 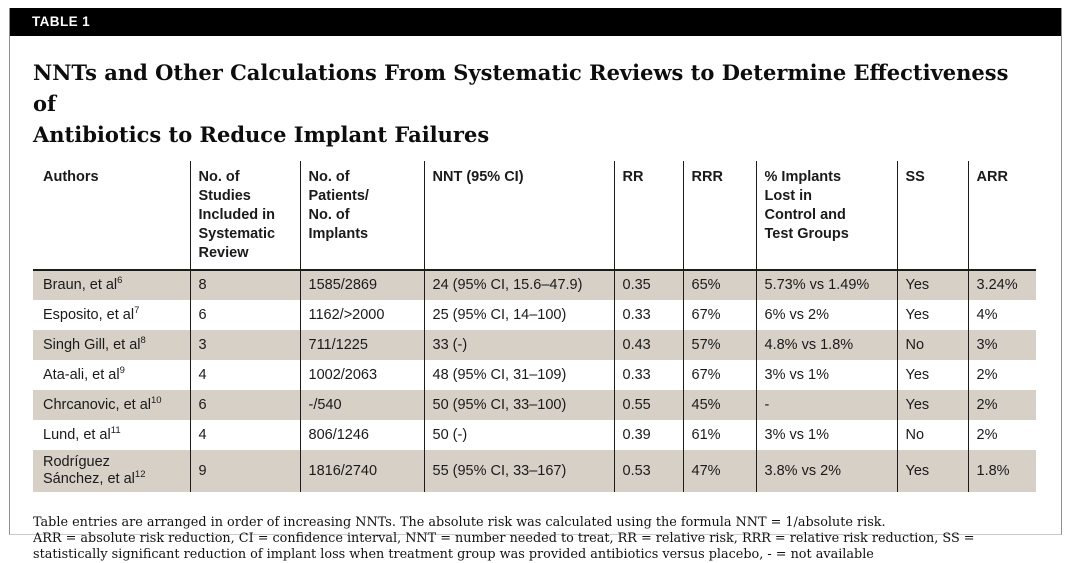 I want to click on col-header-authors: Authors, so click(x=111, y=216).